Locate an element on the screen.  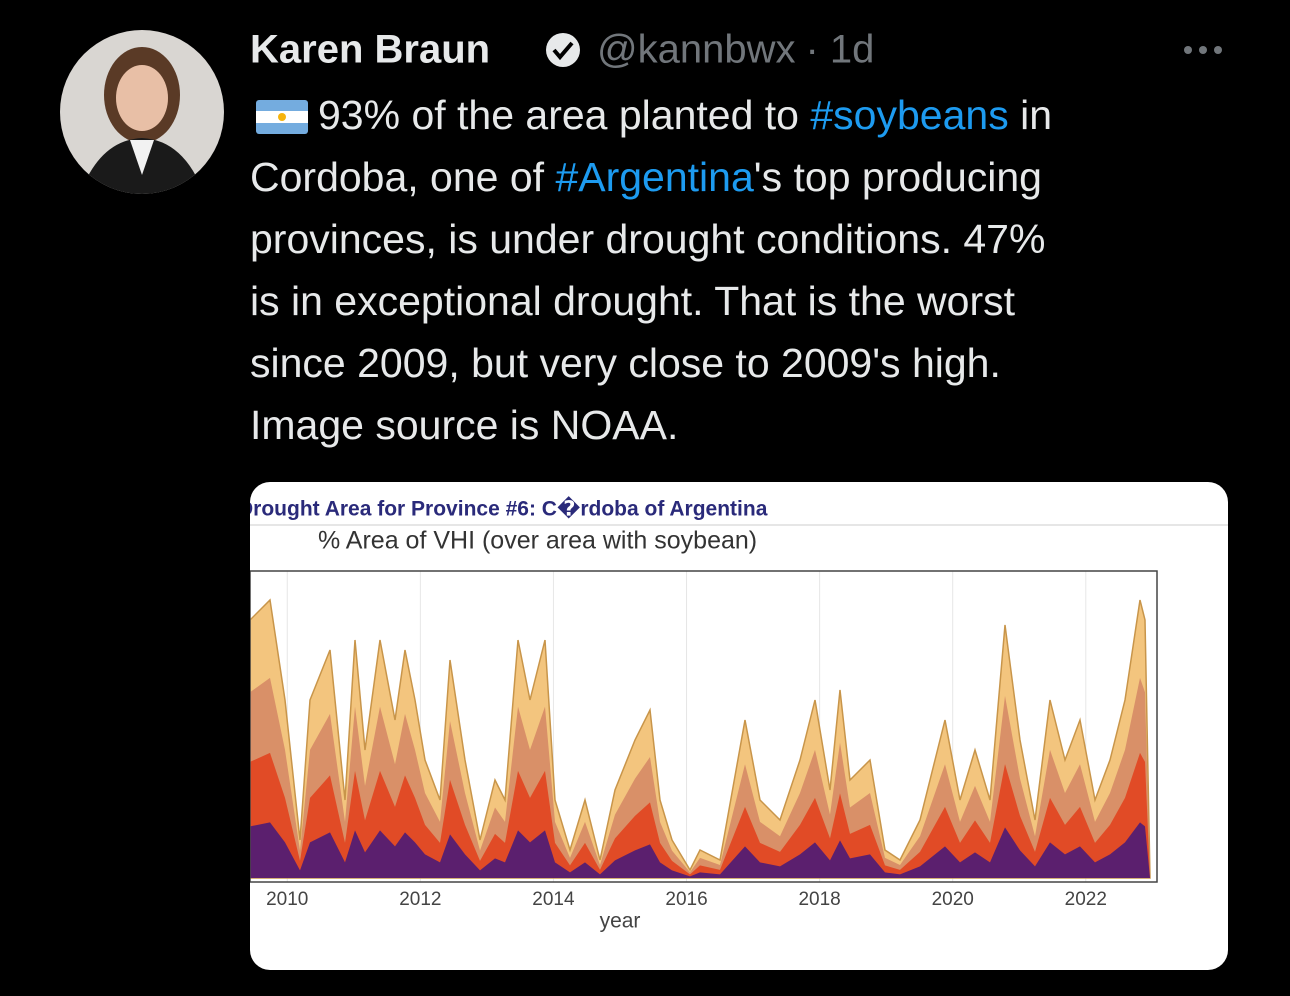
handle: @kannbwx is located at coordinates (696, 50).